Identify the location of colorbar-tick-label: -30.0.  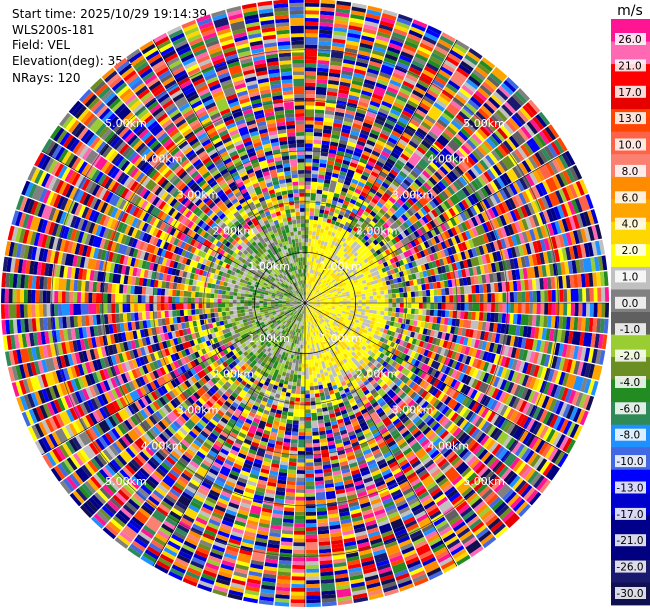
(629, 594).